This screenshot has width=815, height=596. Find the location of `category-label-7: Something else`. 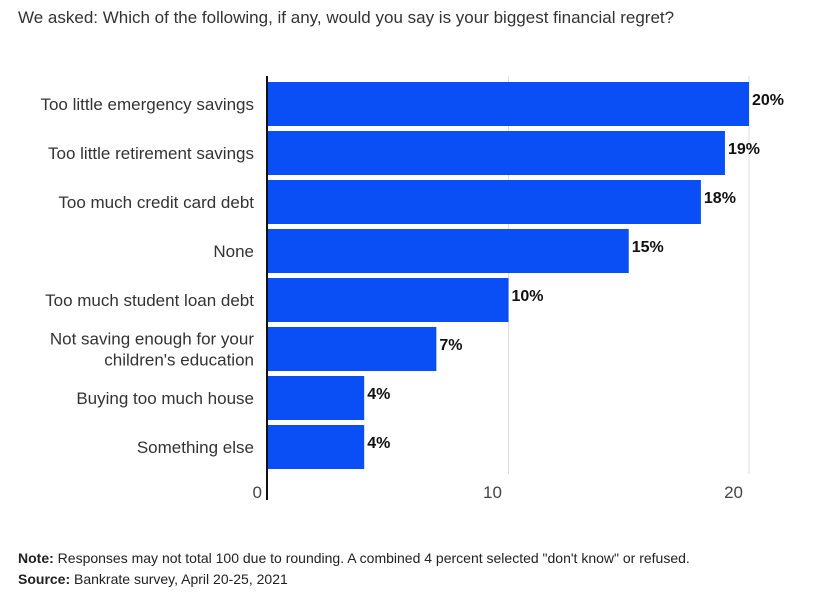

category-label-7: Something else is located at coordinates (195, 447).